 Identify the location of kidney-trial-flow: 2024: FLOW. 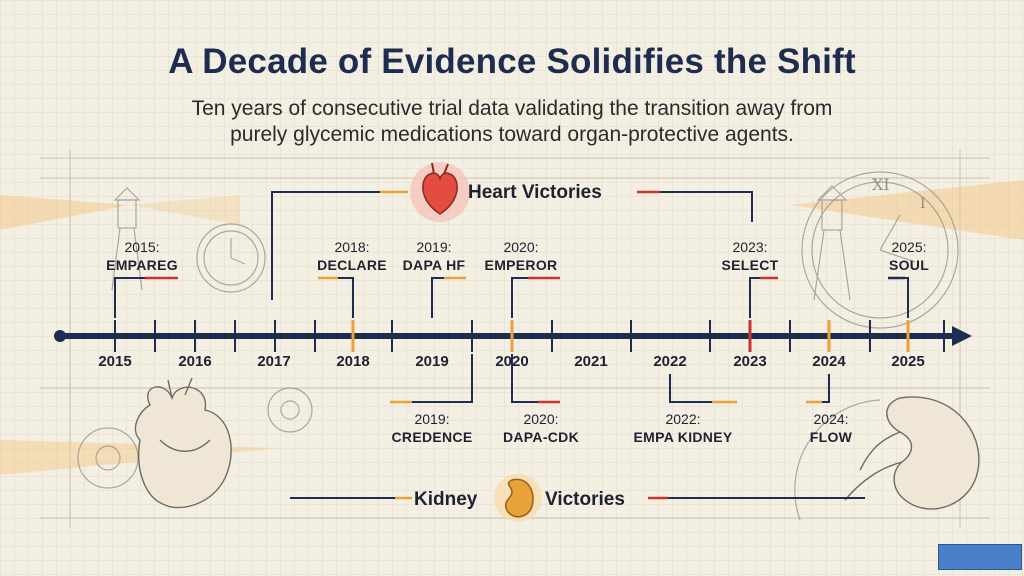
(831, 428).